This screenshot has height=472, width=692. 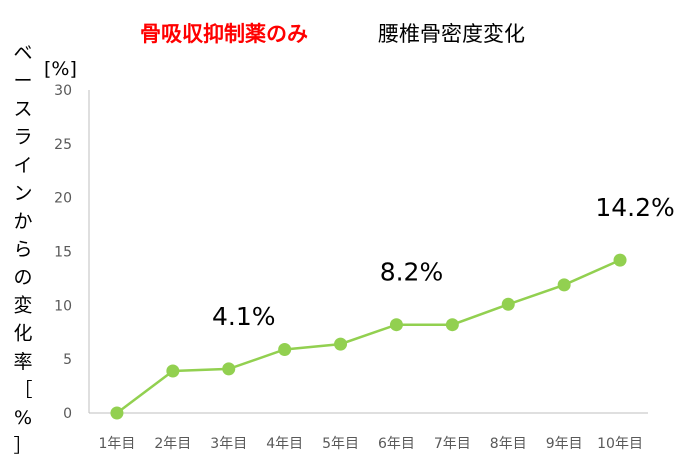 What do you see at coordinates (22, 250) in the screenshot?
I see `y-axis-label-char: ら` at bounding box center [22, 250].